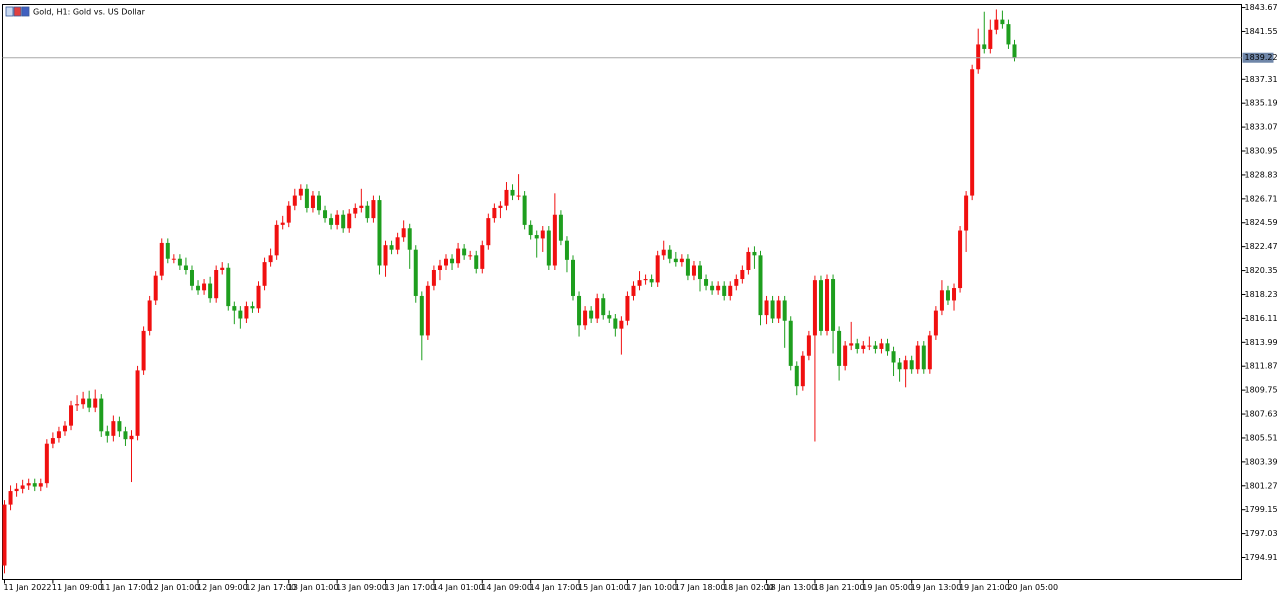  Describe the element at coordinates (651, 587) in the screenshot. I see `x-tick-label: 17 Jan 10:00` at that location.